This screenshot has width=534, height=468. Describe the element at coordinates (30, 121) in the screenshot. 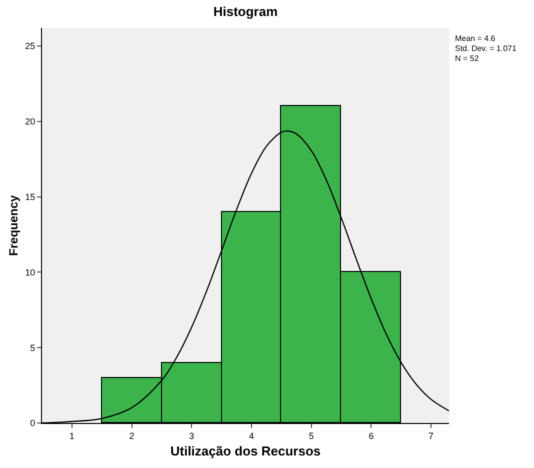

I see `y-tick-label: 20` at that location.